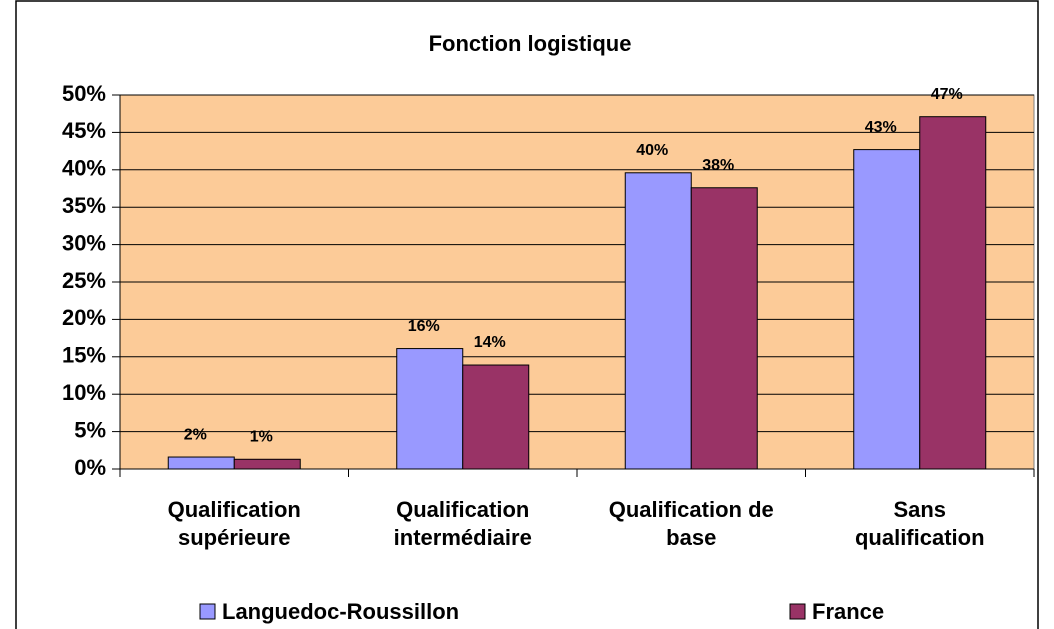 The height and width of the screenshot is (629, 1054). I want to click on y-tick-label: 30%, so click(84, 242).